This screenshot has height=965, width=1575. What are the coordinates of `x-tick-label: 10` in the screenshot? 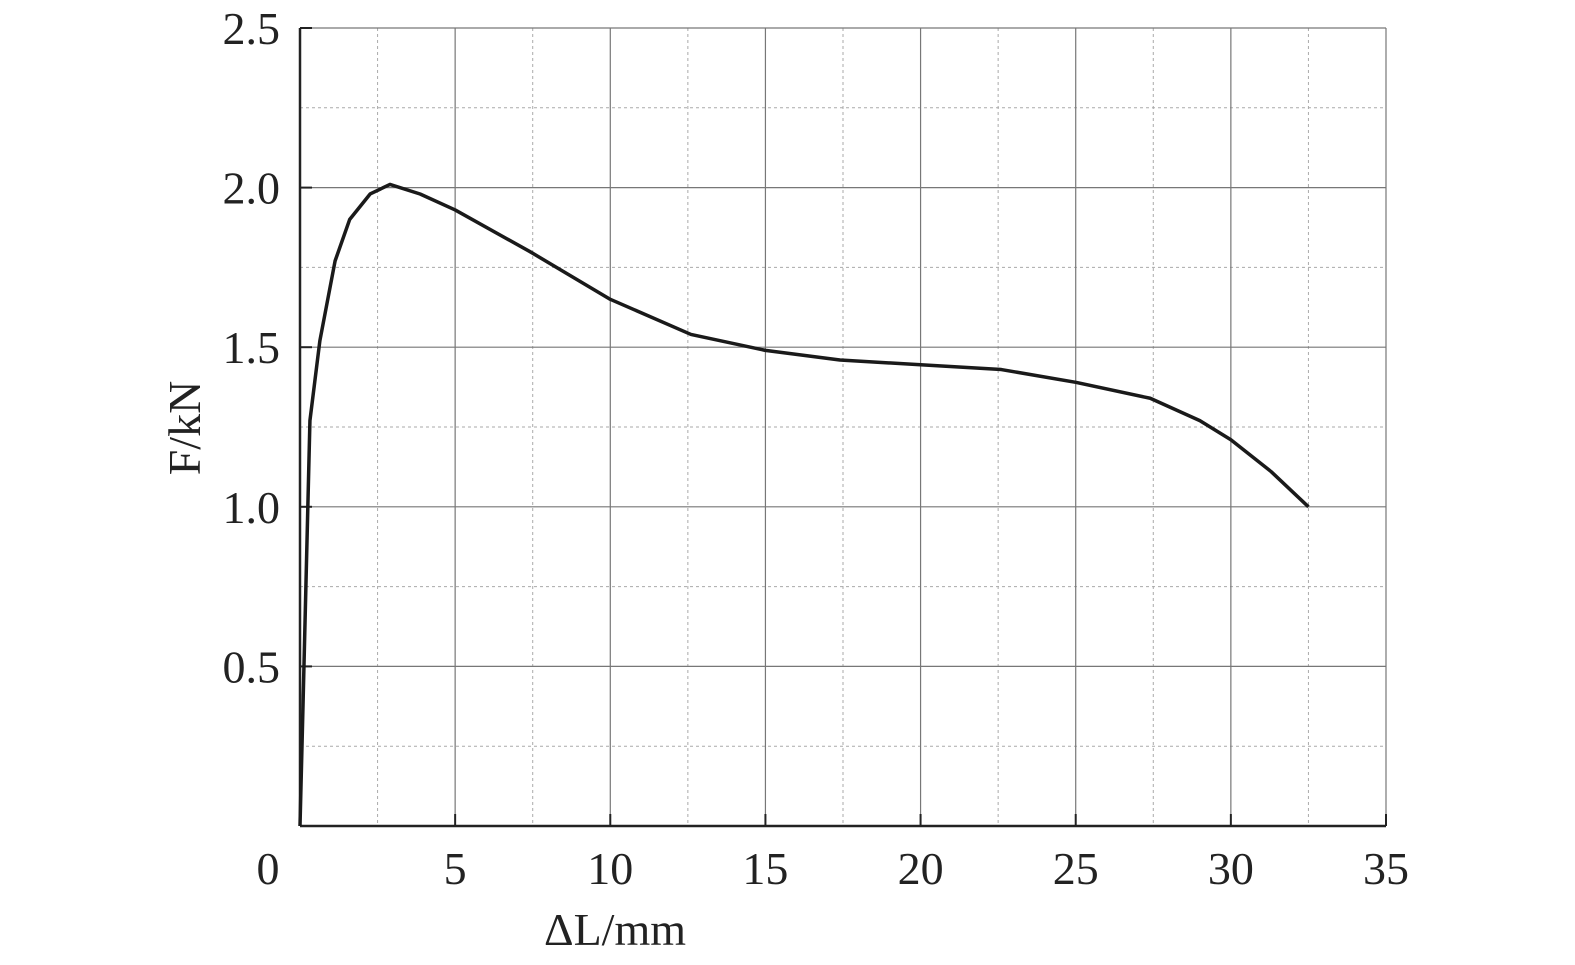 It's located at (610, 868).